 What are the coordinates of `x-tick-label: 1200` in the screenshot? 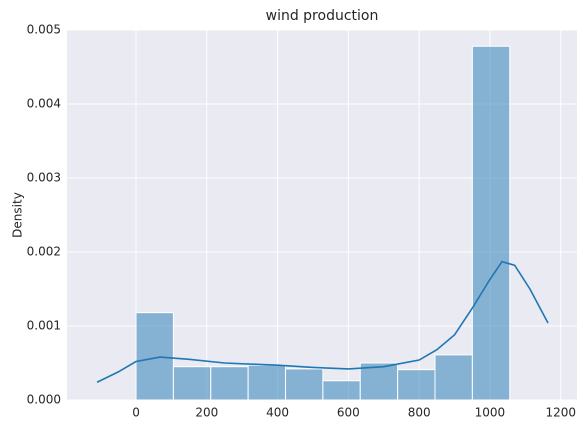 It's located at (560, 413).